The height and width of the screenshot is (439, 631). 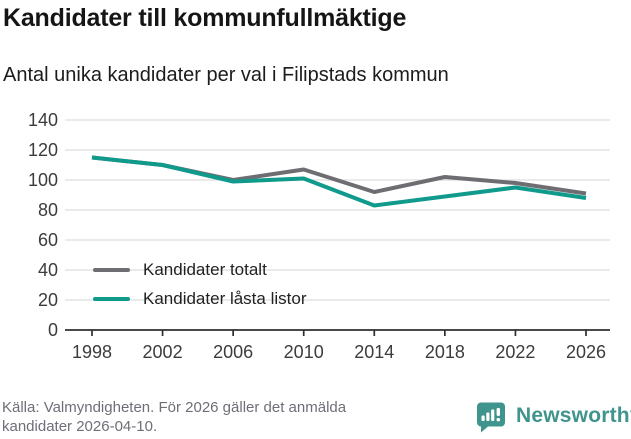 I want to click on y-tick-label-140: 140, so click(x=42, y=120).